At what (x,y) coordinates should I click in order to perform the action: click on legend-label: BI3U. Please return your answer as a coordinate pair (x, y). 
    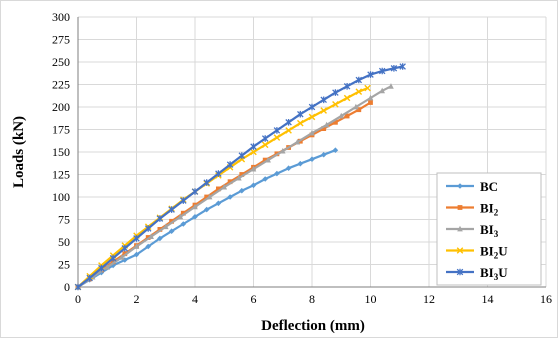
    Looking at the image, I should click on (494, 273).